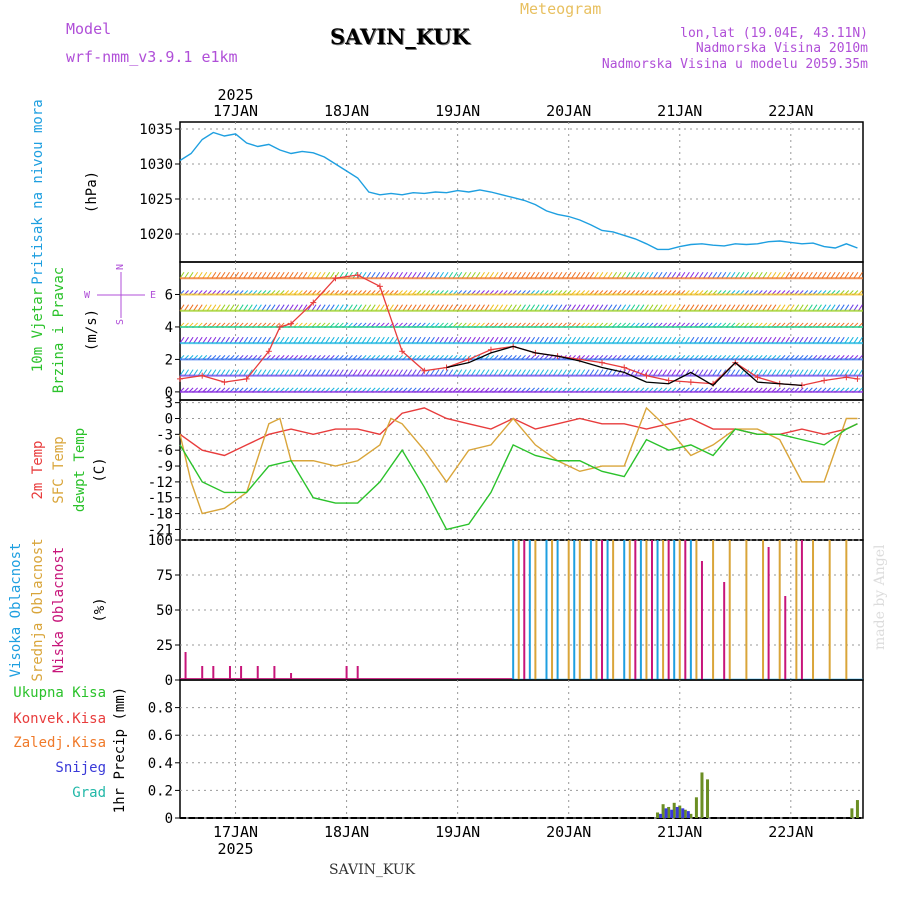  What do you see at coordinates (59, 469) in the screenshot?
I see `temp-y-label: SFC Temp` at bounding box center [59, 469].